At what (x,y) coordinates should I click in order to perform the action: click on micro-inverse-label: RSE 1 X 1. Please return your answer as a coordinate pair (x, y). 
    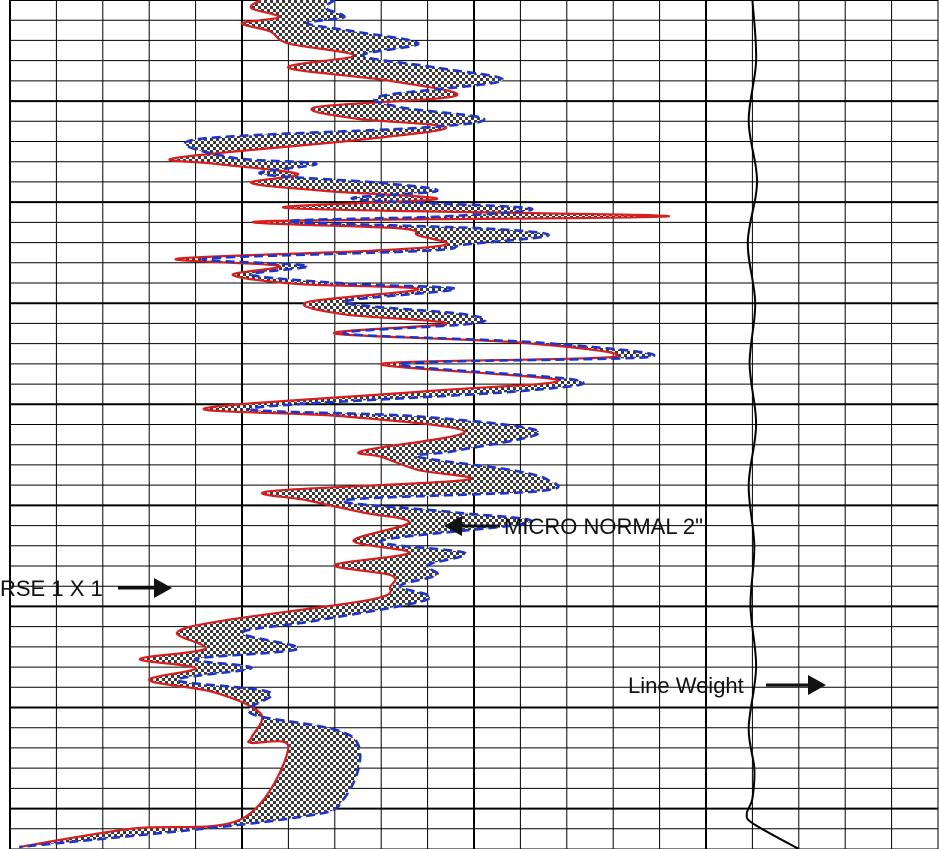
    Looking at the image, I should click on (51, 588).